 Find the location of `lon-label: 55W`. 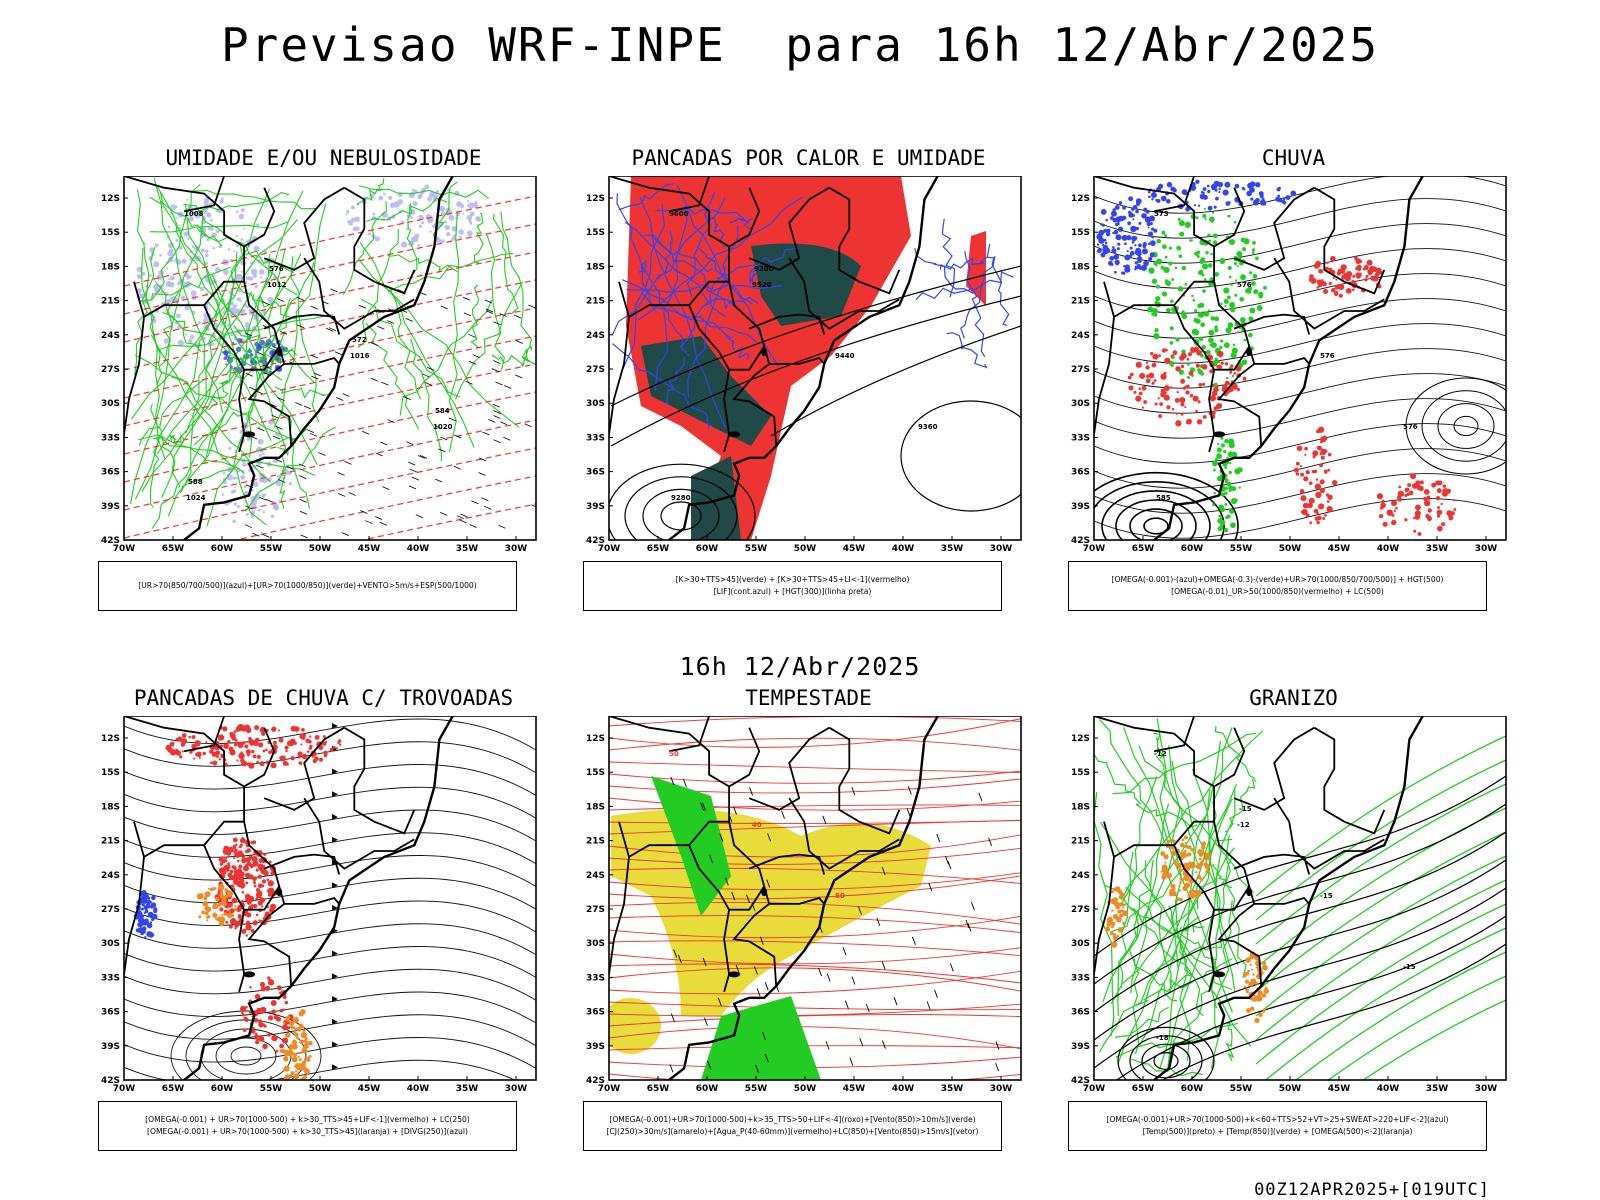

lon-label: 55W is located at coordinates (271, 1089).